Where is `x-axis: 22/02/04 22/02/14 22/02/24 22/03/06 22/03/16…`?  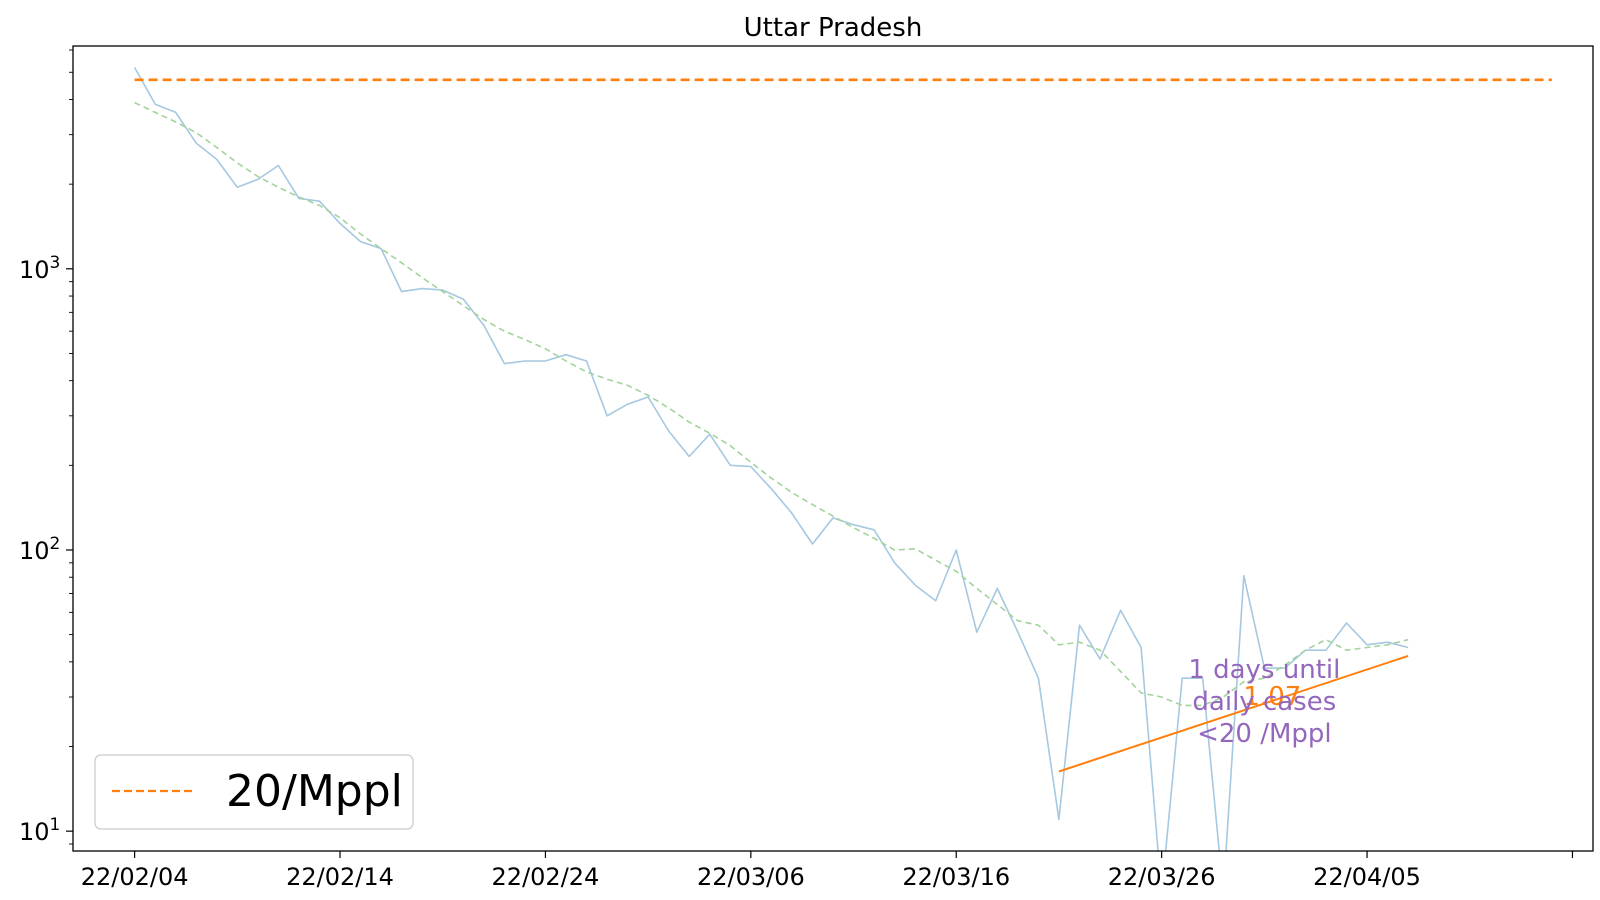
x-axis: 22/02/04 22/02/14 22/02/24 22/03/06 22/03/16… is located at coordinates (827, 871).